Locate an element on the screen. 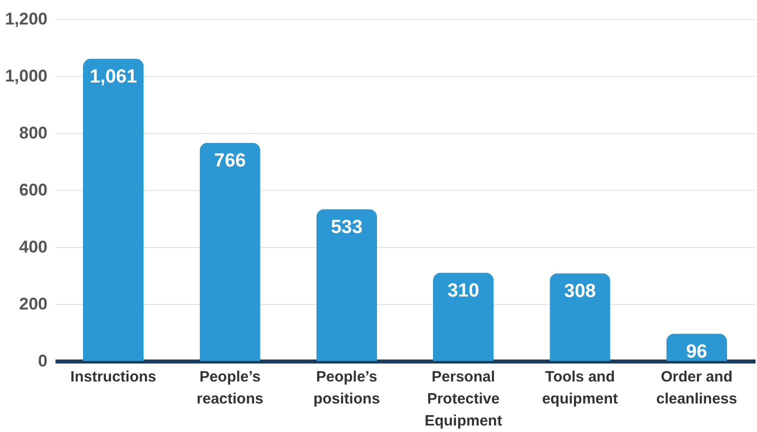 Image resolution: width=757 pixels, height=432 pixels. y-tick-label: 0 is located at coordinates (43, 361).